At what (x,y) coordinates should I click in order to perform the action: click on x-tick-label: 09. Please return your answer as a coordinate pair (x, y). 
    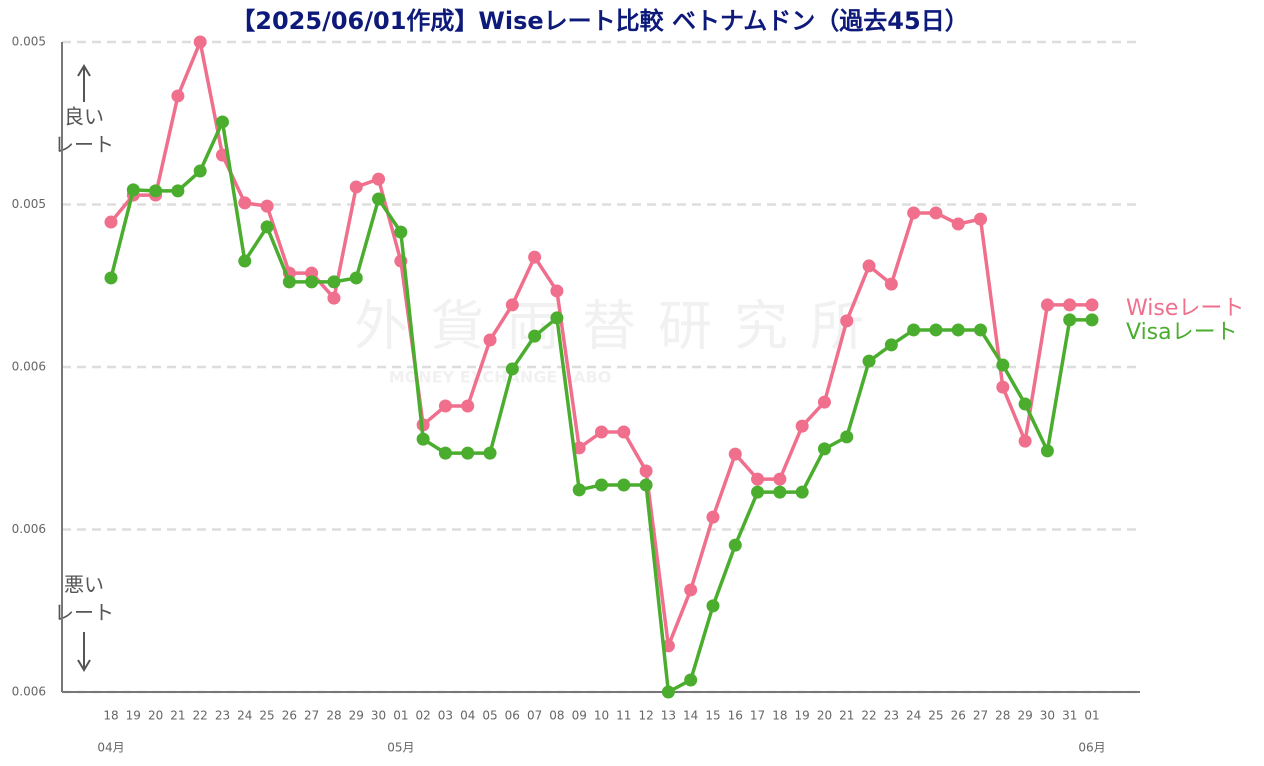
    Looking at the image, I should click on (579, 716).